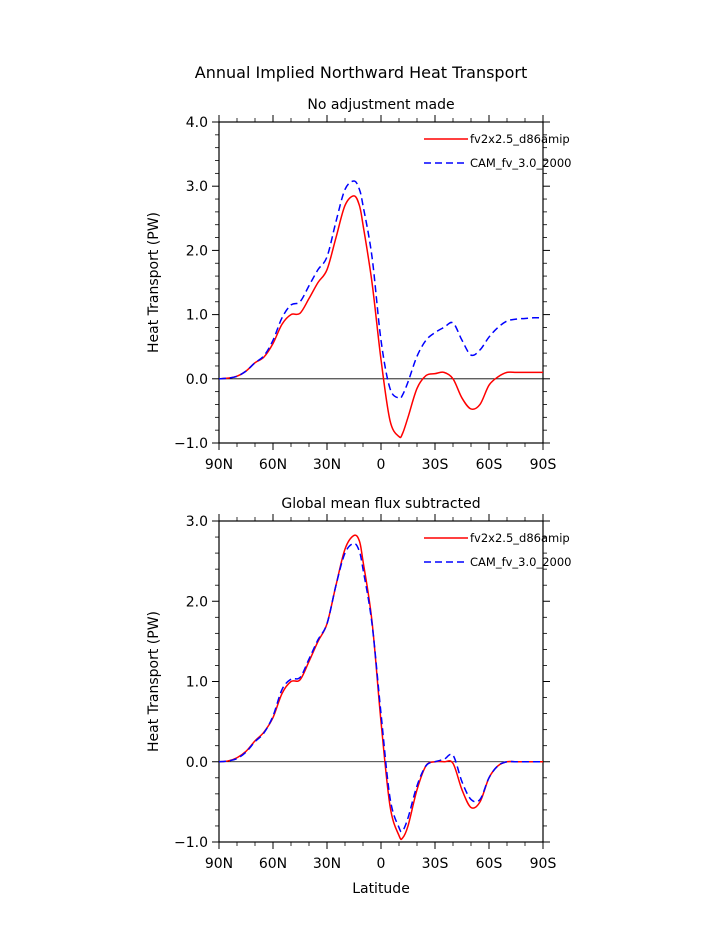 This screenshot has height=939, width=723. What do you see at coordinates (381, 889) in the screenshot?
I see `x-axis-label: Latitude` at bounding box center [381, 889].